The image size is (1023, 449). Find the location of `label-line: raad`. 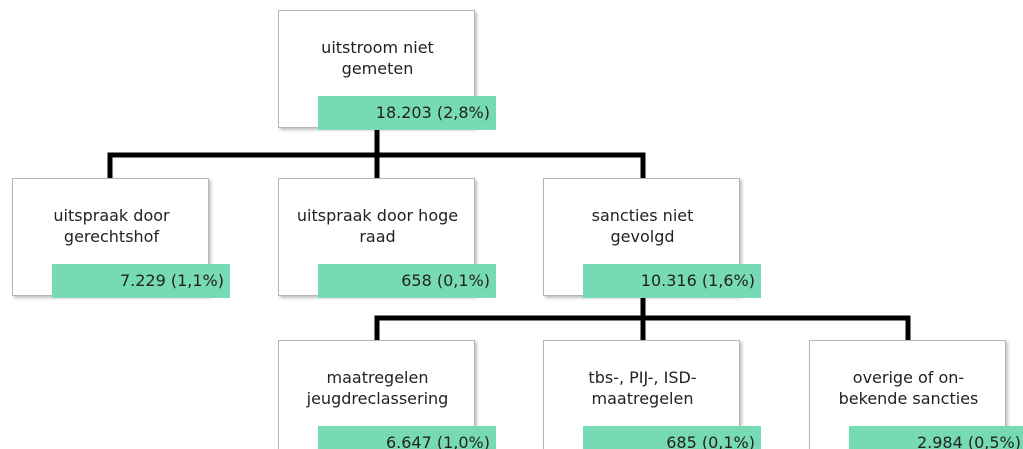

label-line: raad is located at coordinates (377, 236).